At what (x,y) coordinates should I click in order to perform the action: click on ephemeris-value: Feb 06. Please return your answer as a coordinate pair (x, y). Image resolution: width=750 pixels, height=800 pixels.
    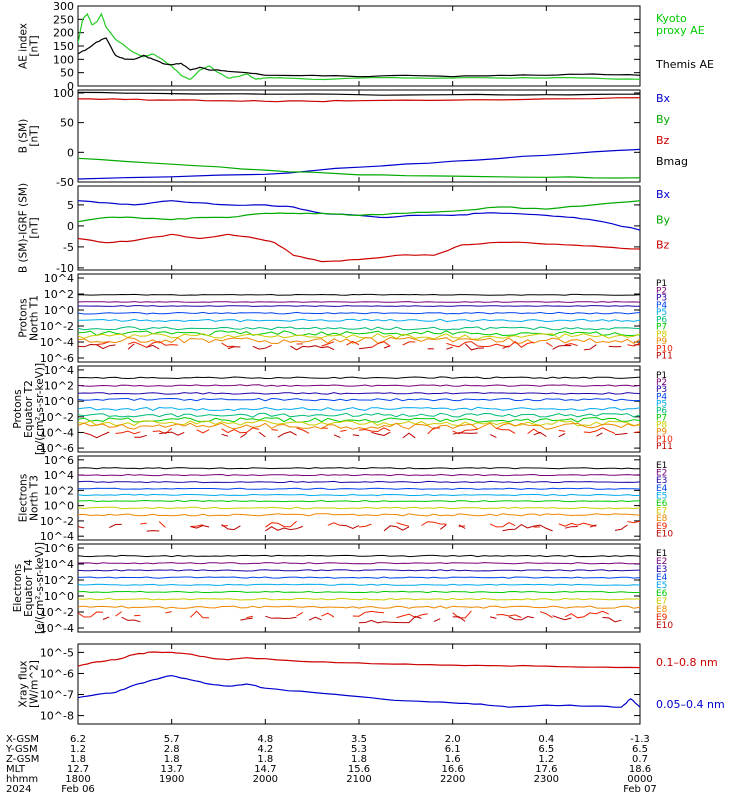
    Looking at the image, I should click on (78, 789).